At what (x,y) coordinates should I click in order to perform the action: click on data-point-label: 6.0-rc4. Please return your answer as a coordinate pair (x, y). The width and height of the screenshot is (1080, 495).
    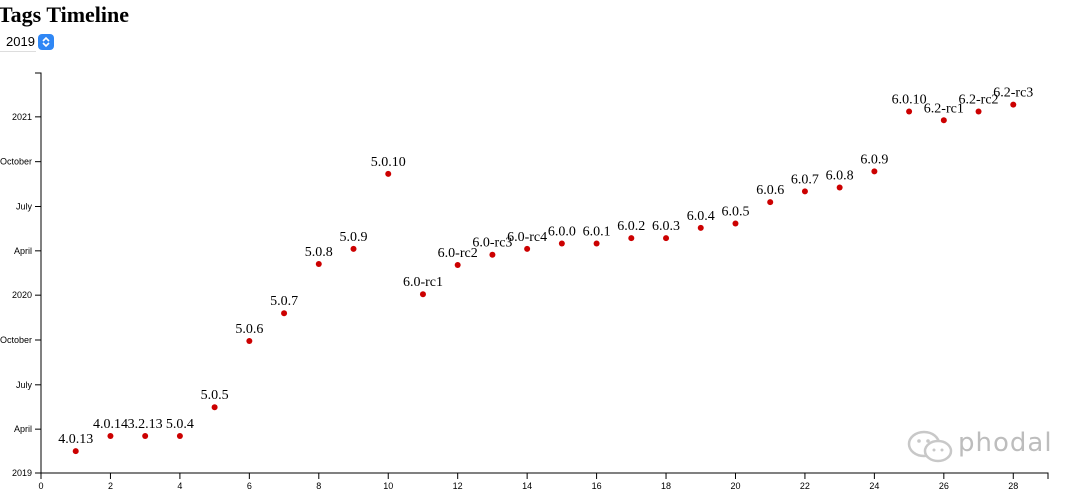
    Looking at the image, I should click on (527, 237).